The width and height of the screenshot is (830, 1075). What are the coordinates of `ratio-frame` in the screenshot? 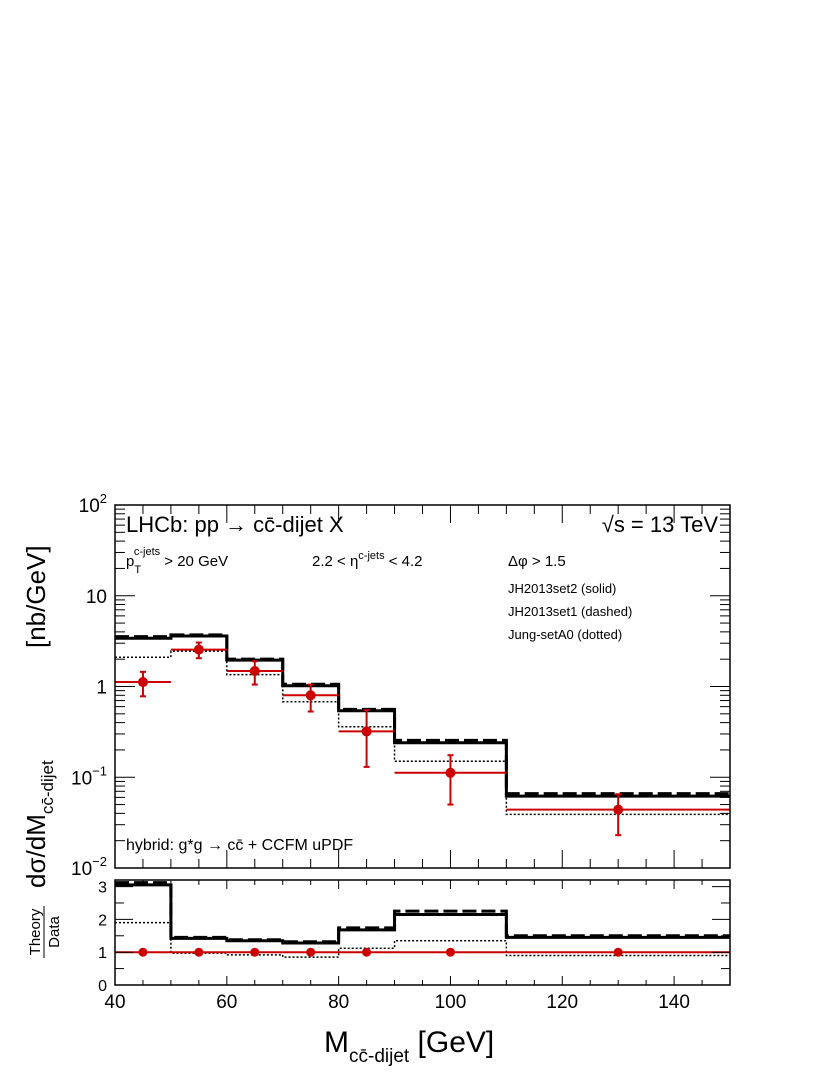 It's located at (422, 932).